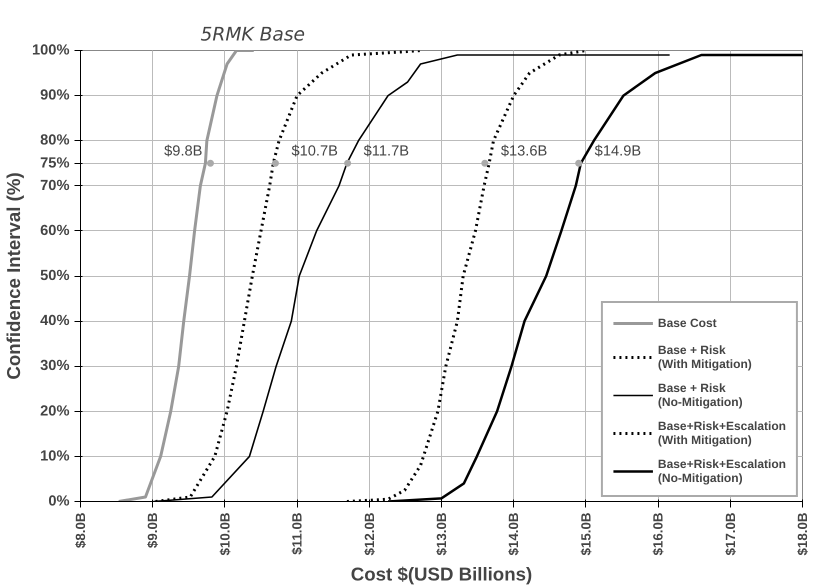 This screenshot has height=587, width=822. What do you see at coordinates (253, 35) in the screenshot?
I see `text: 5RMK Base` at bounding box center [253, 35].